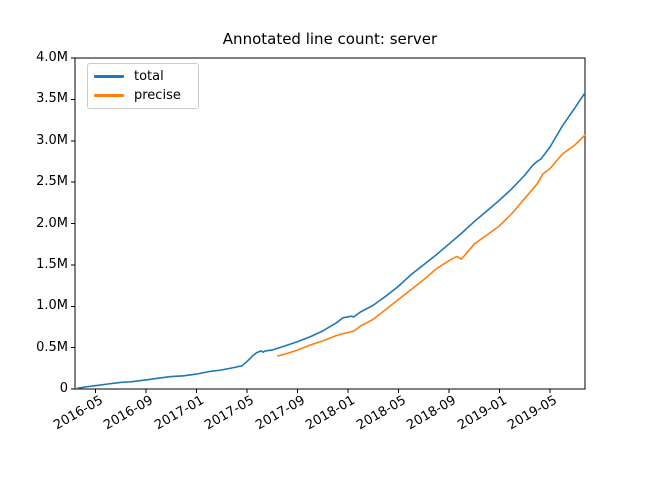  I want to click on legend-line-swatch-precise, so click(109, 96).